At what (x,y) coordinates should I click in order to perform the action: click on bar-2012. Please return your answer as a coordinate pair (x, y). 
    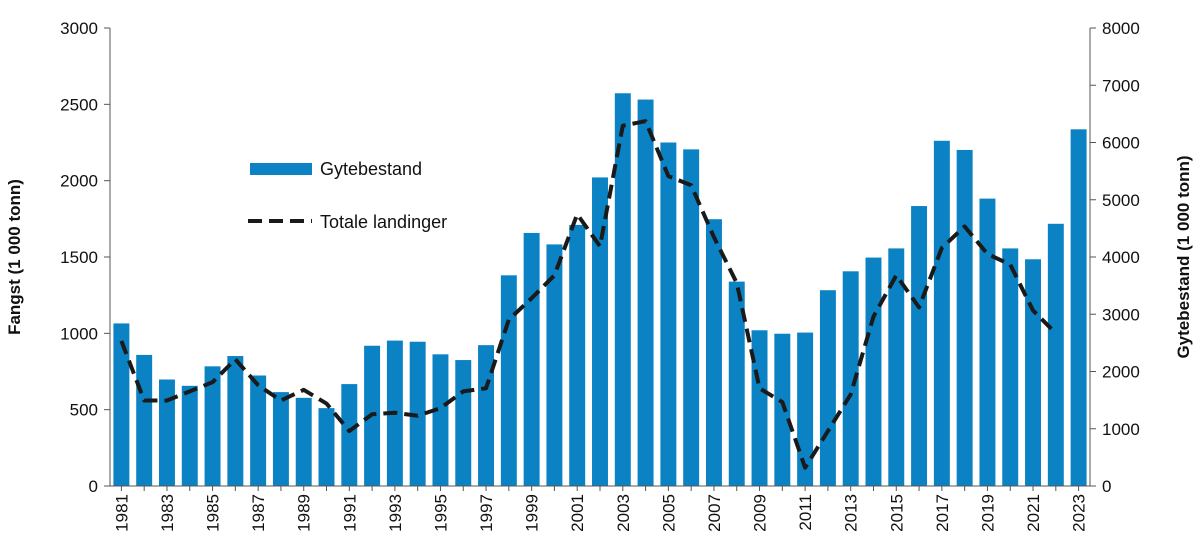
    Looking at the image, I should click on (827, 388).